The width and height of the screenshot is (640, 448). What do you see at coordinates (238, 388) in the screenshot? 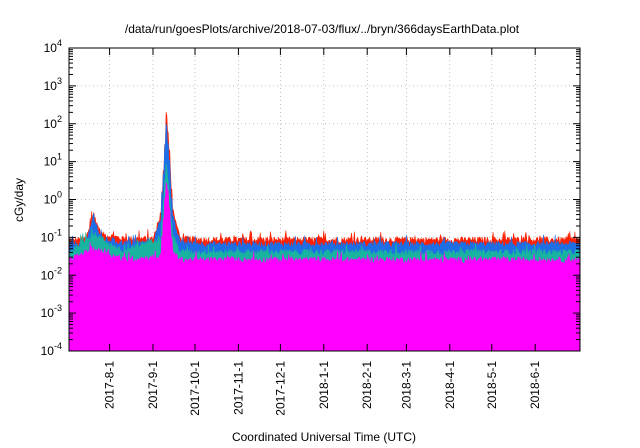
I see `x-tick-label: 2017-11-1` at bounding box center [238, 388].